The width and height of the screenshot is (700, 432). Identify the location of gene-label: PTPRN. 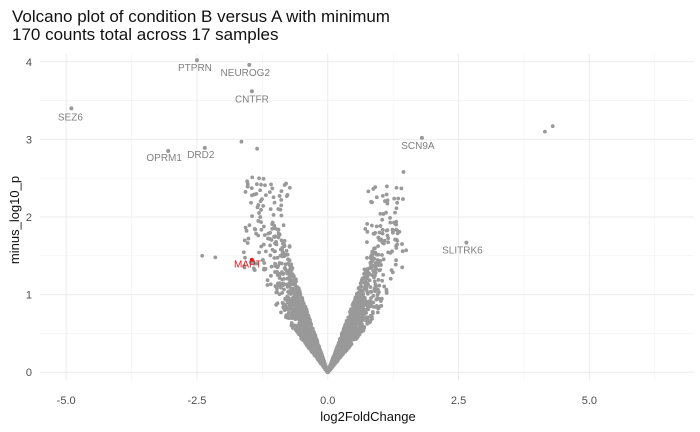
(195, 68).